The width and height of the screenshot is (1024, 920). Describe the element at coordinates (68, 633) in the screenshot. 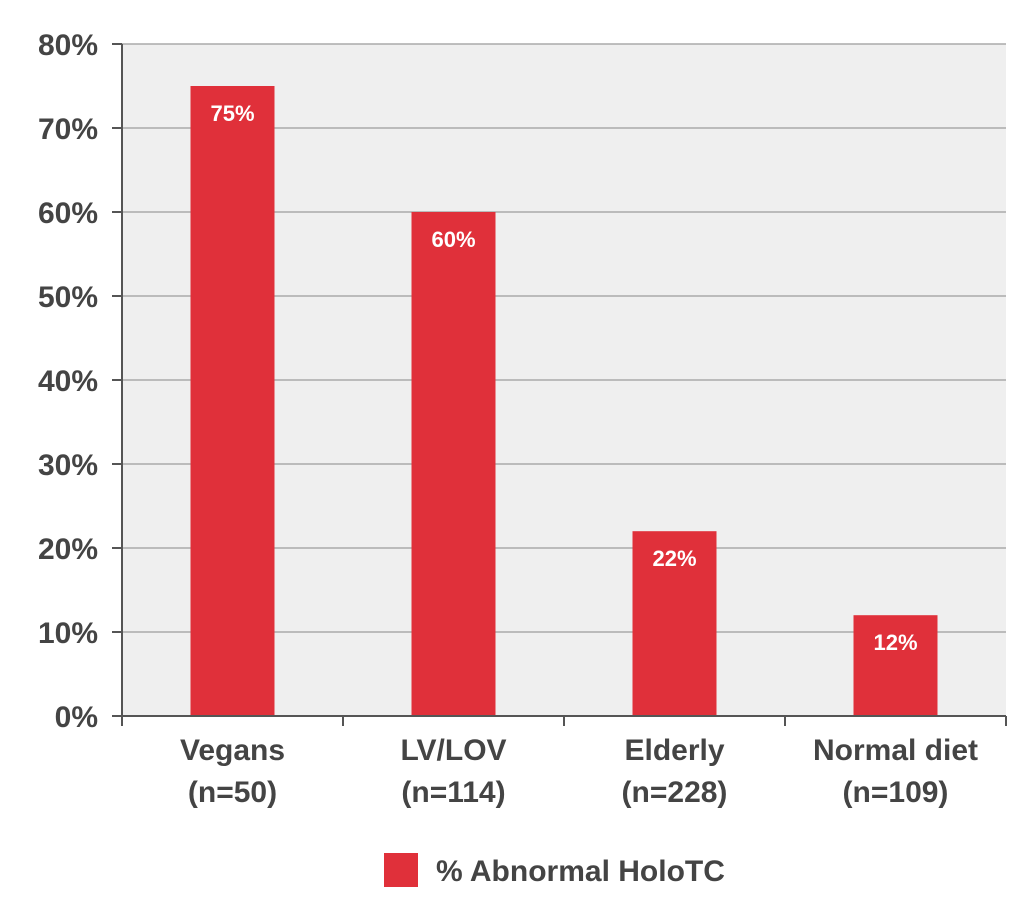

I see `y-tick-label: 10%` at that location.